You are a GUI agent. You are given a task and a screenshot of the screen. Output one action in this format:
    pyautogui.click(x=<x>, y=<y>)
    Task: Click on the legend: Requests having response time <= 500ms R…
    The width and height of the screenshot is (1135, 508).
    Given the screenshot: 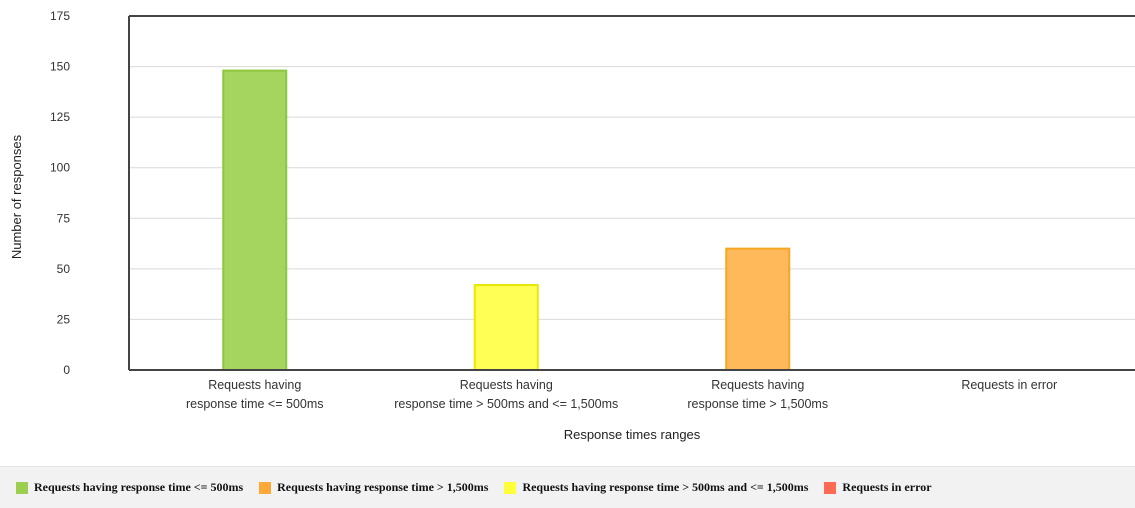 What is the action you would take?
    pyautogui.click(x=567, y=487)
    